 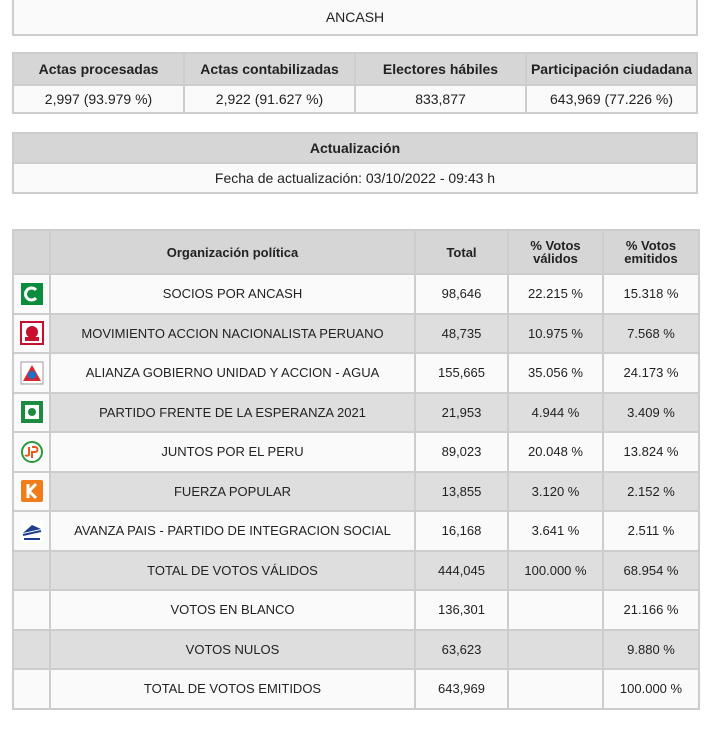 I want to click on region-box: ANCASH, so click(x=355, y=18).